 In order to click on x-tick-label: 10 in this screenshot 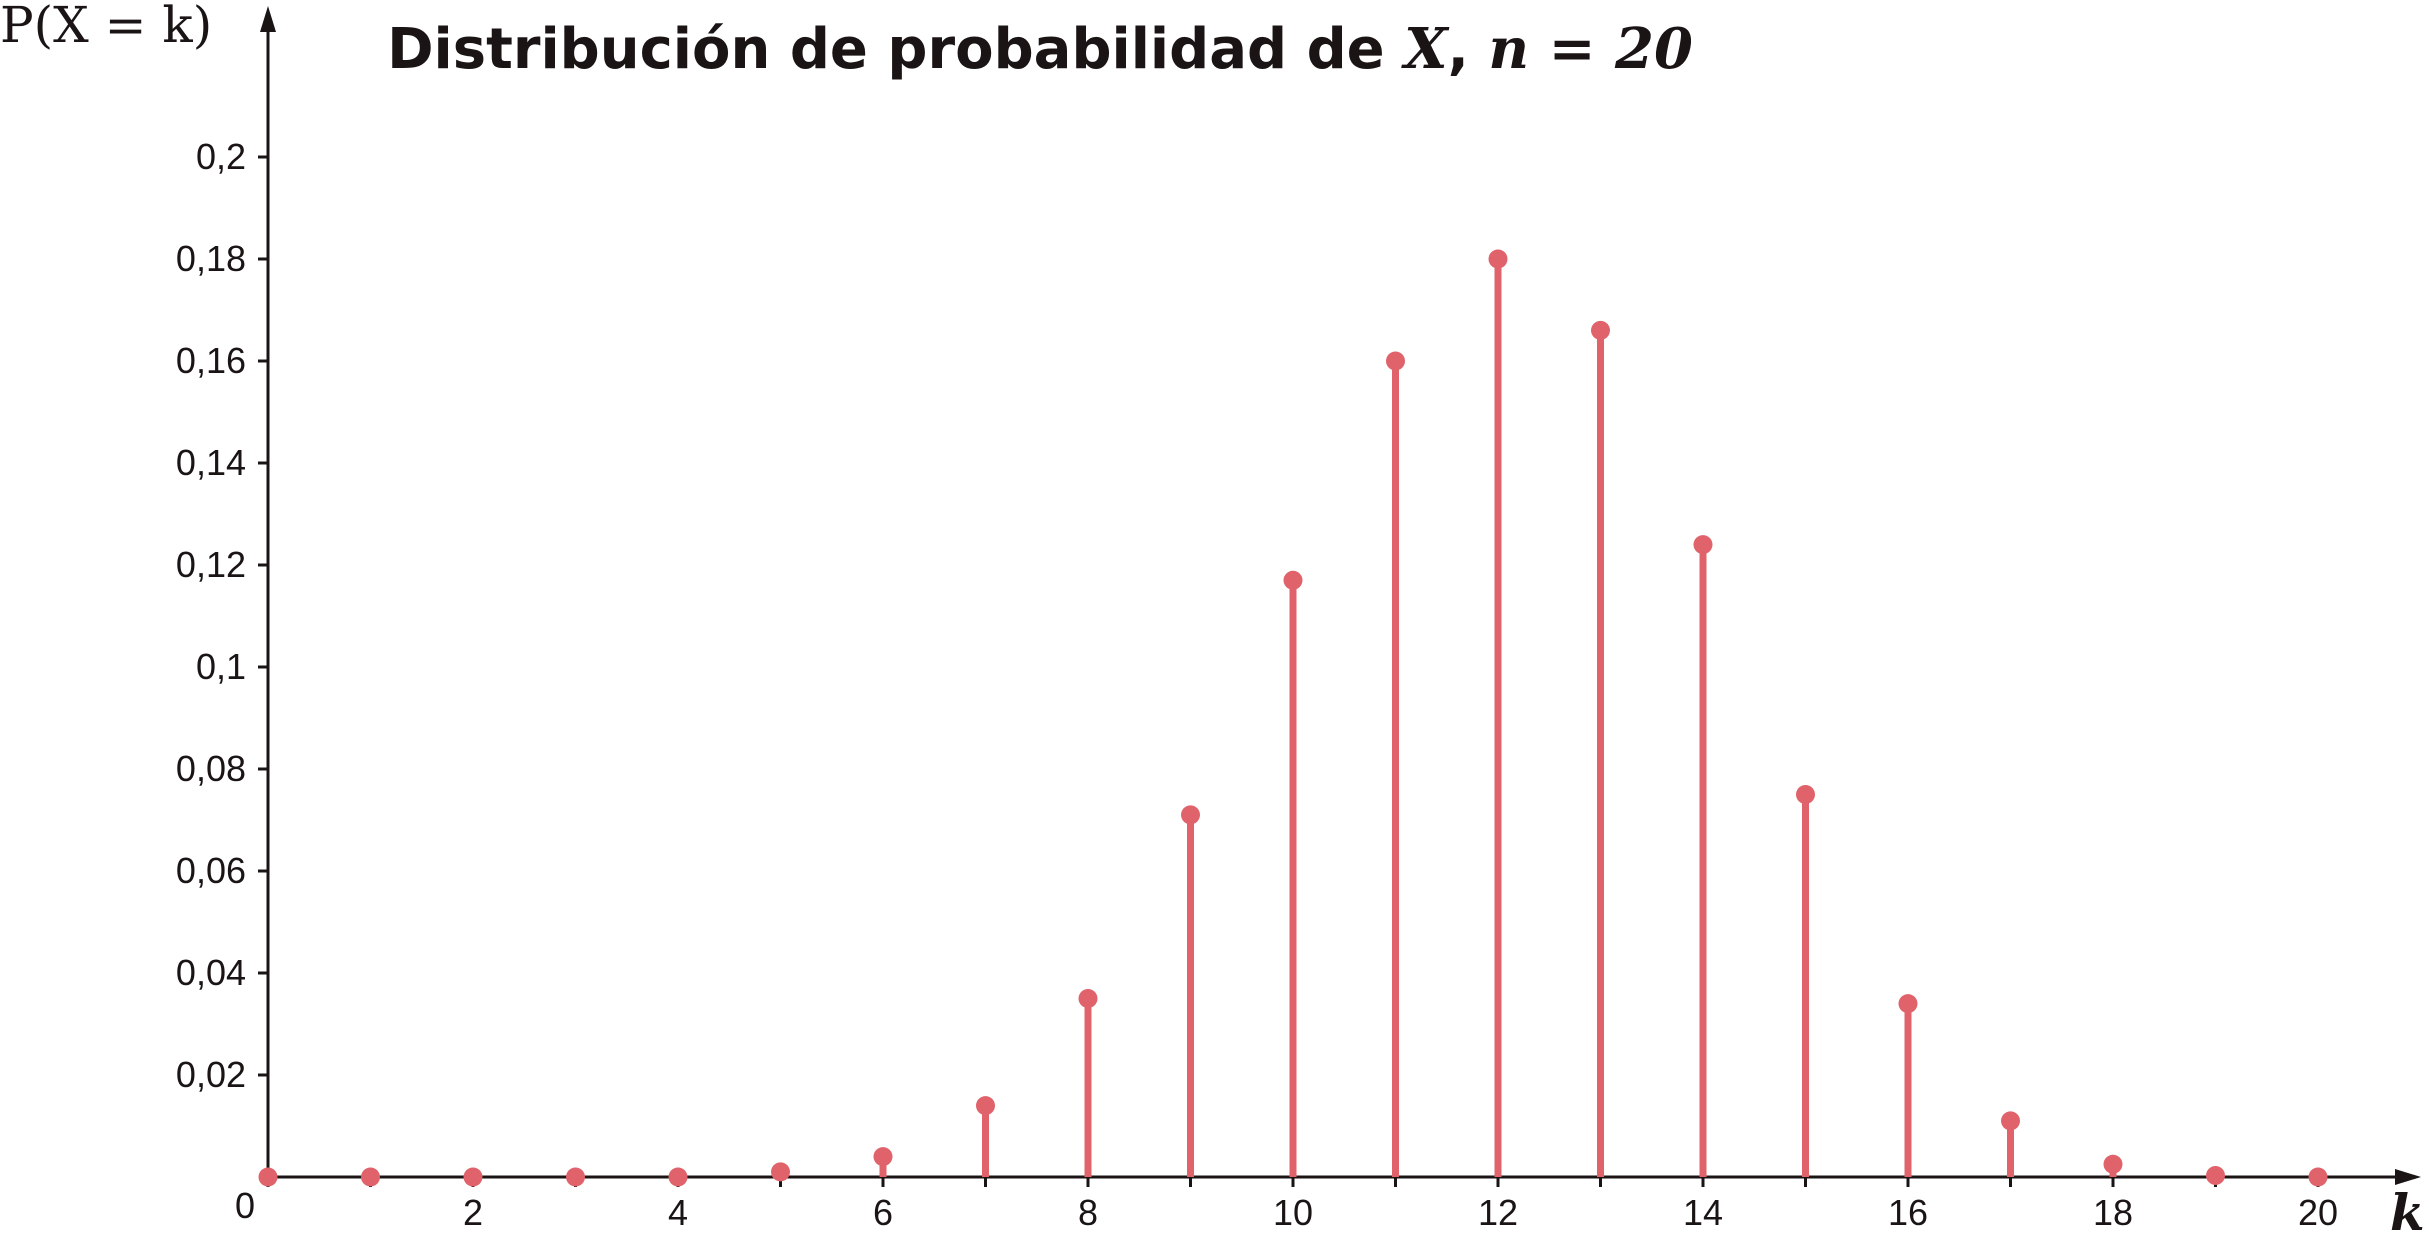, I will do `click(1293, 1212)`.